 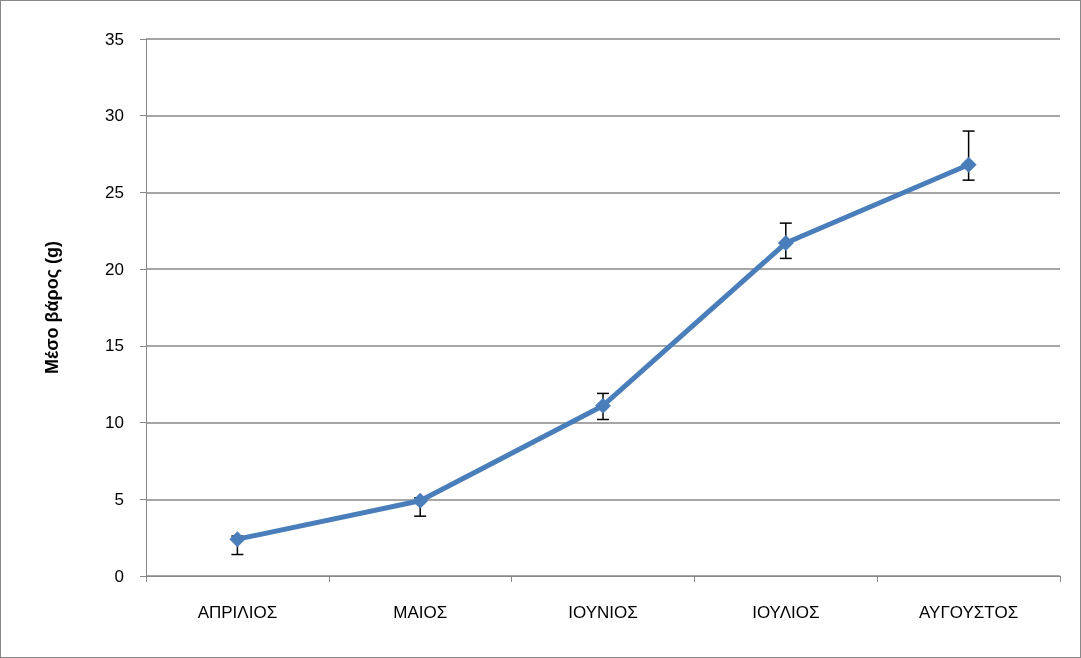 What do you see at coordinates (420, 612) in the screenshot?
I see `x-tick-label: ΜΑΙΟΣ` at bounding box center [420, 612].